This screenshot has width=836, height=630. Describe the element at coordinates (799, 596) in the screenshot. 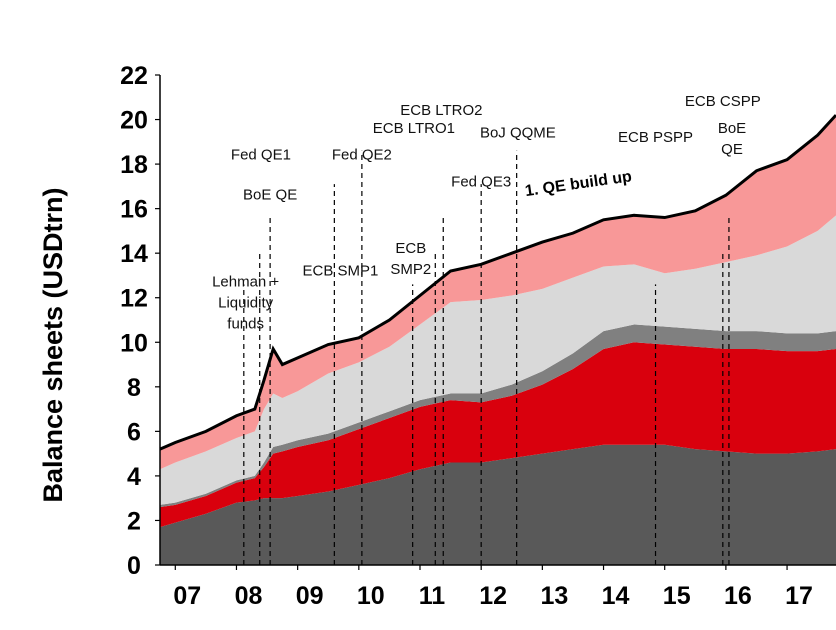

I see `x-tick-label: 17` at that location.